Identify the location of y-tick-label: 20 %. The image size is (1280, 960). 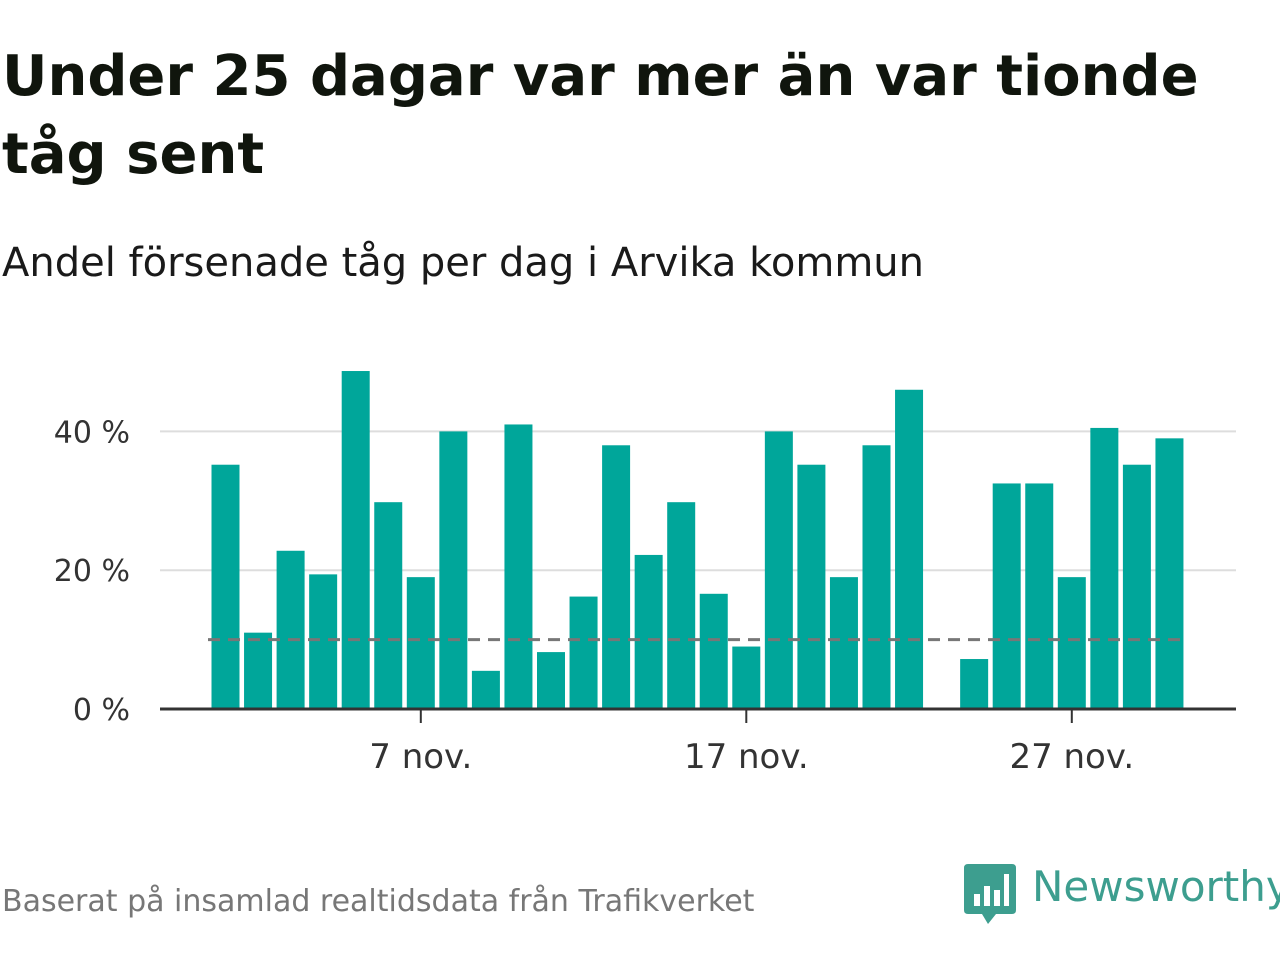
(92, 571).